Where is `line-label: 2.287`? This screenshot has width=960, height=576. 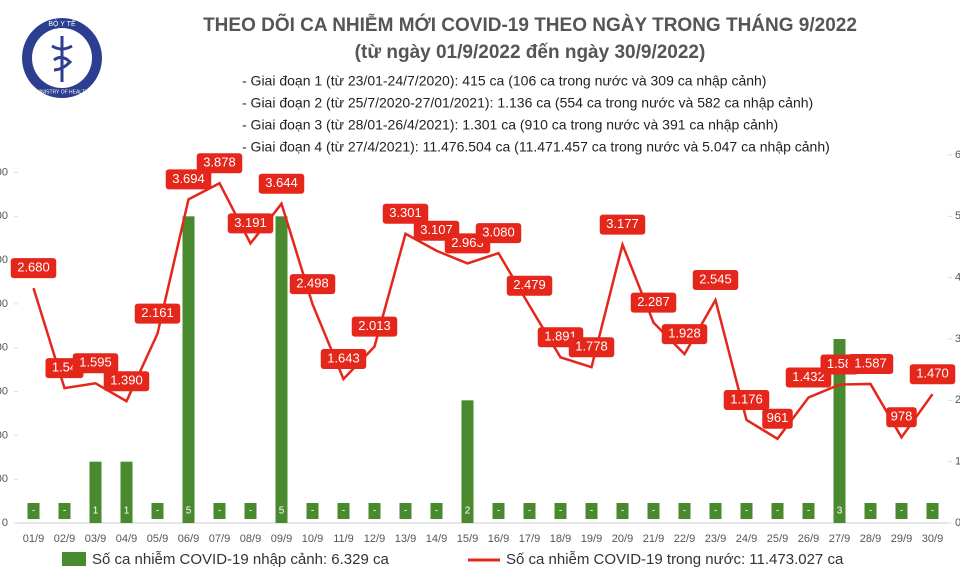 line-label: 2.287 is located at coordinates (653, 301).